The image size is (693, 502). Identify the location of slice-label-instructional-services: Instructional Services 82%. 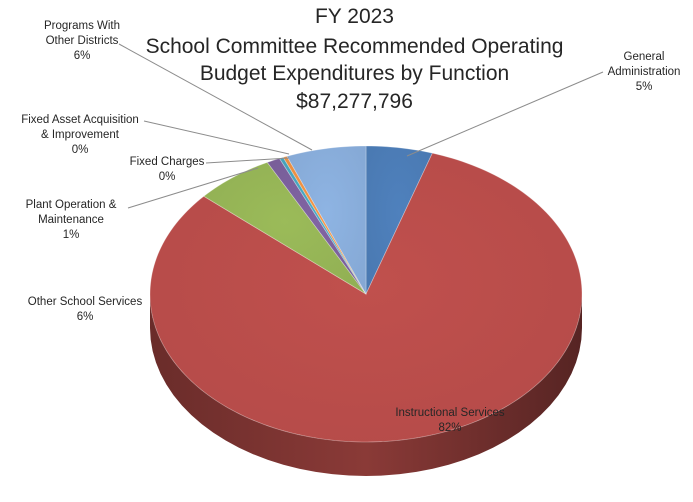
(450, 421).